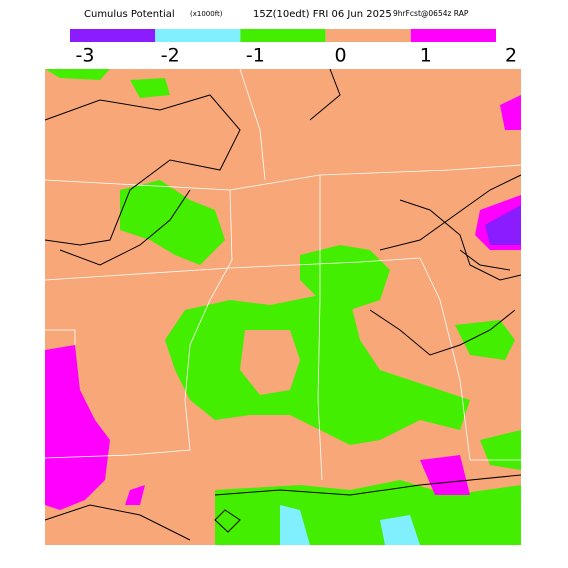 The width and height of the screenshot is (568, 568). What do you see at coordinates (293, 48) in the screenshot?
I see `colorbar: -3 -2 -1 0 1 2` at bounding box center [293, 48].